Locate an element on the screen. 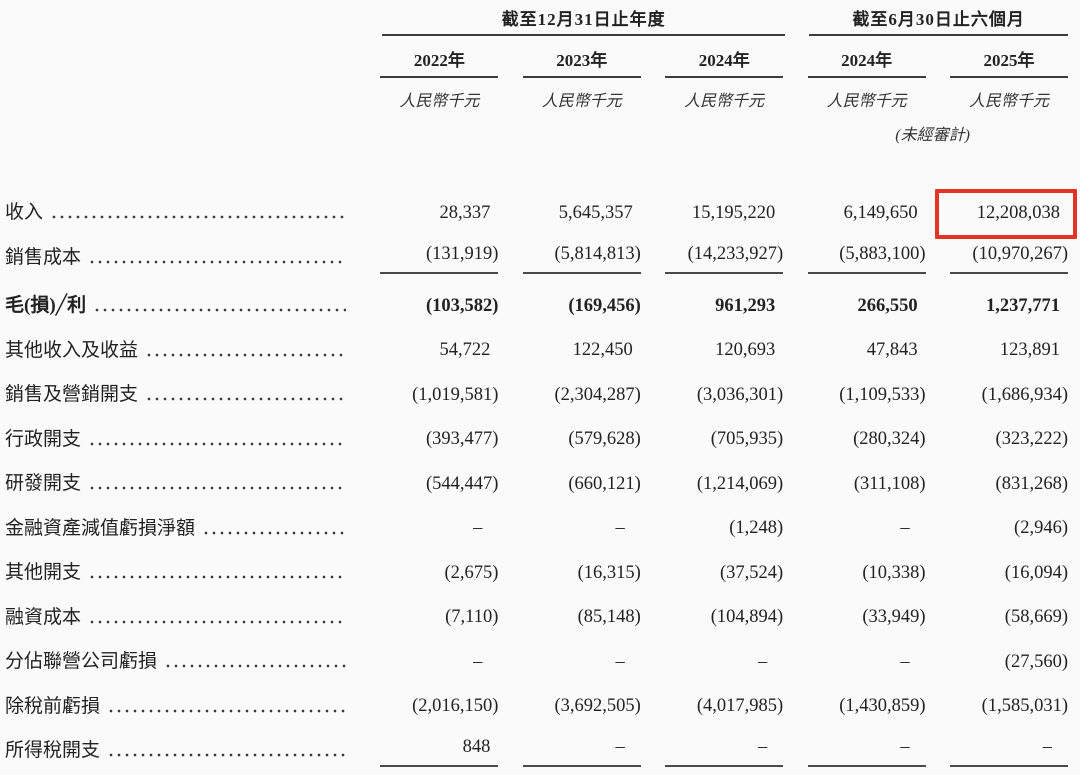 This screenshot has width=1080, height=775. value-wrap: (323,222) is located at coordinates (1009, 439).